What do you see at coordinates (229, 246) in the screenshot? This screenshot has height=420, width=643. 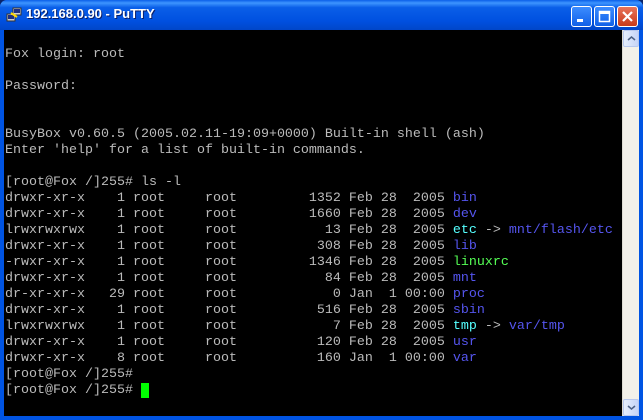 I see `terminal-text: drwxr-xr-x 1 root root 308 Feb 28 2005` at bounding box center [229, 246].